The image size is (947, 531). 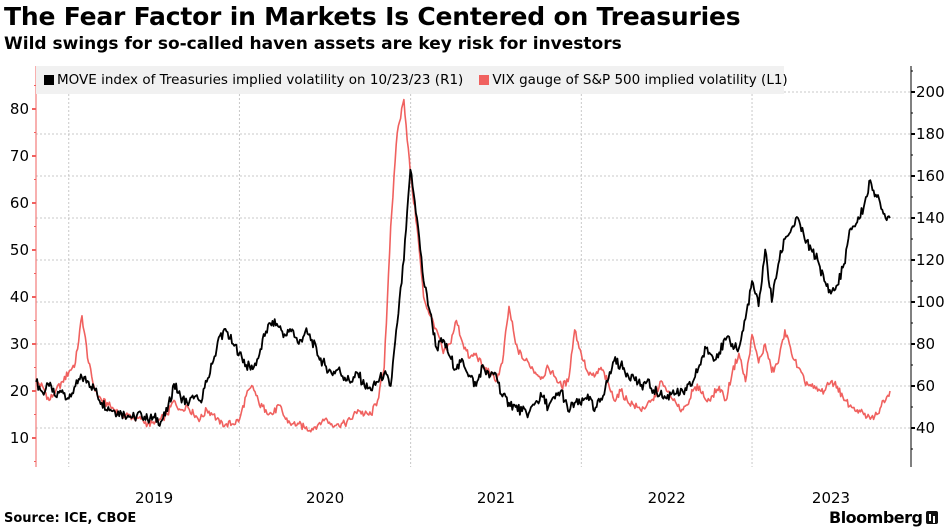 What do you see at coordinates (930, 92) in the screenshot?
I see `right-axis-tick-label: 200` at bounding box center [930, 92].